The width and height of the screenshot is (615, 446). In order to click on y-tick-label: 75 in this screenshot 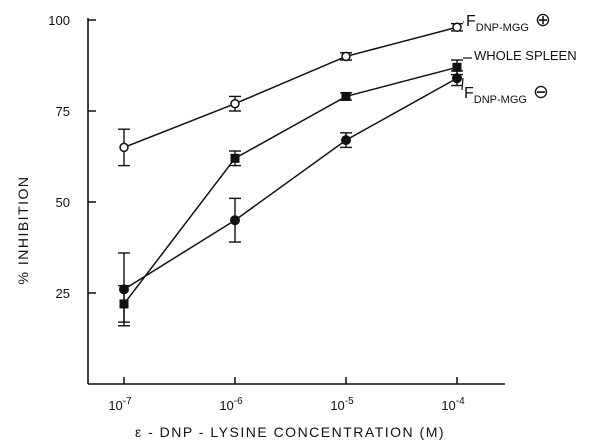, I will do `click(63, 111)`.